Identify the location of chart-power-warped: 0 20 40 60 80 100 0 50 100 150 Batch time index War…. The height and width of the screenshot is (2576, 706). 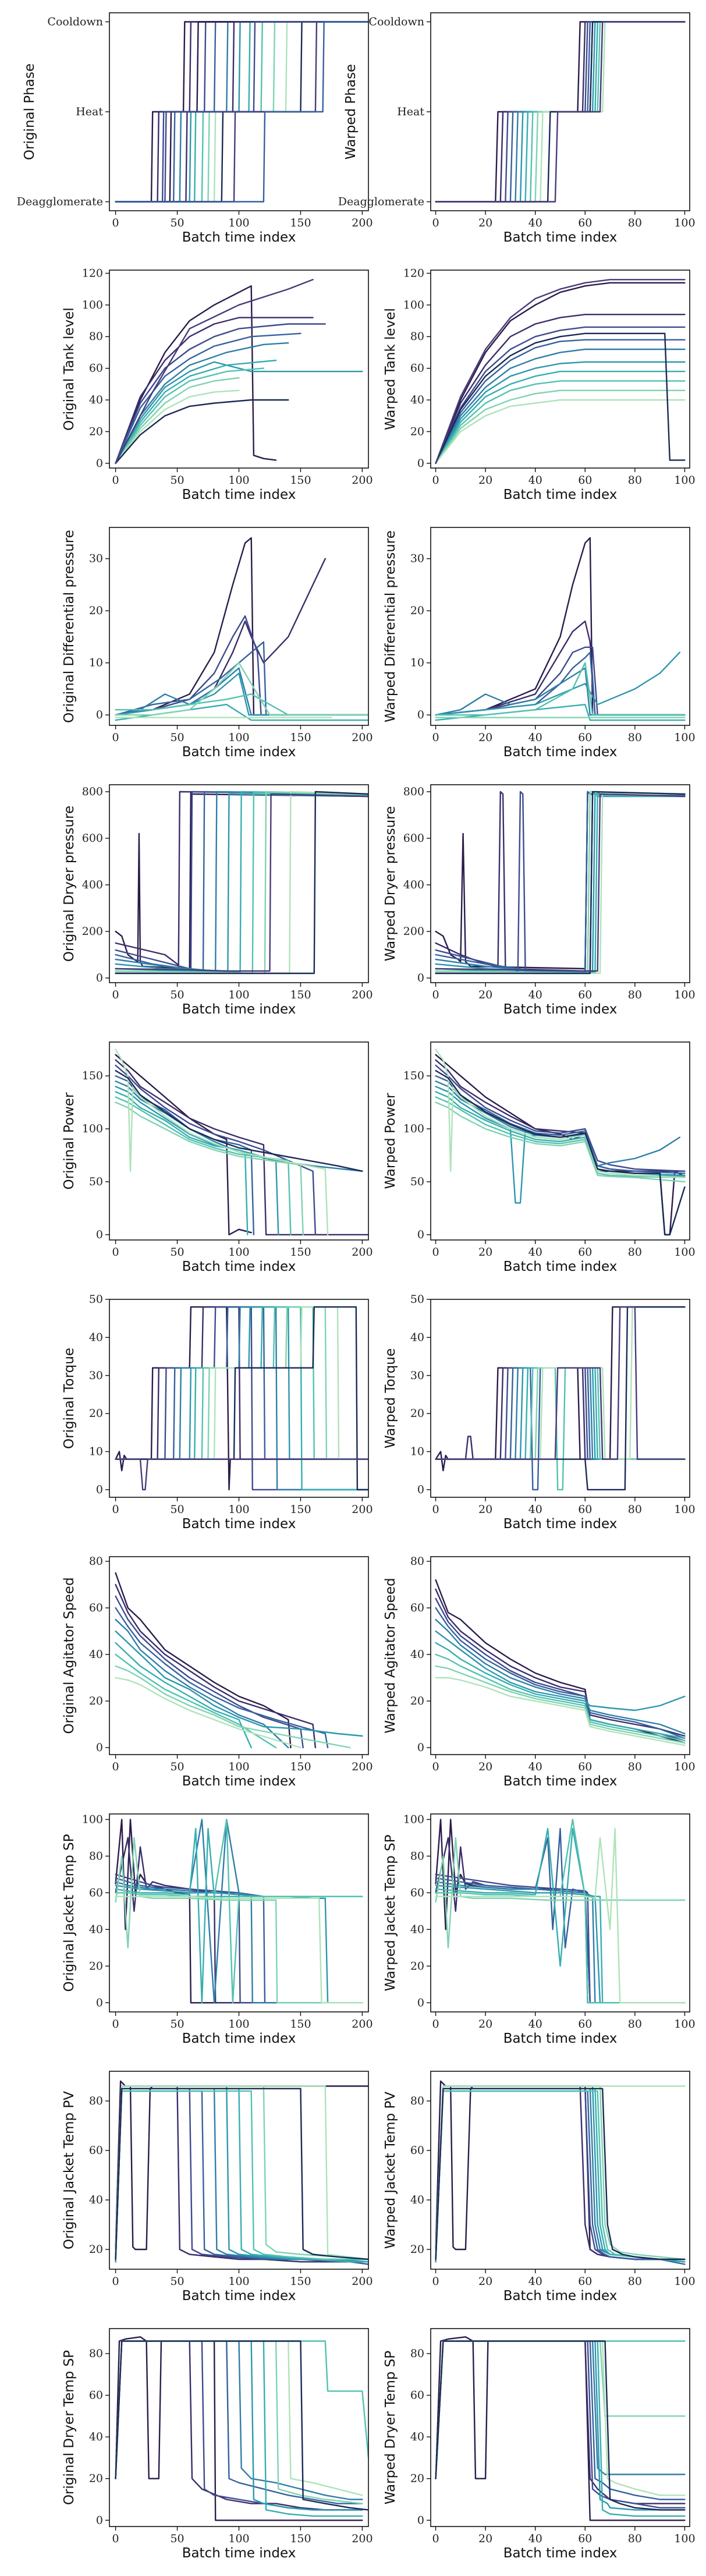
(539, 1157).